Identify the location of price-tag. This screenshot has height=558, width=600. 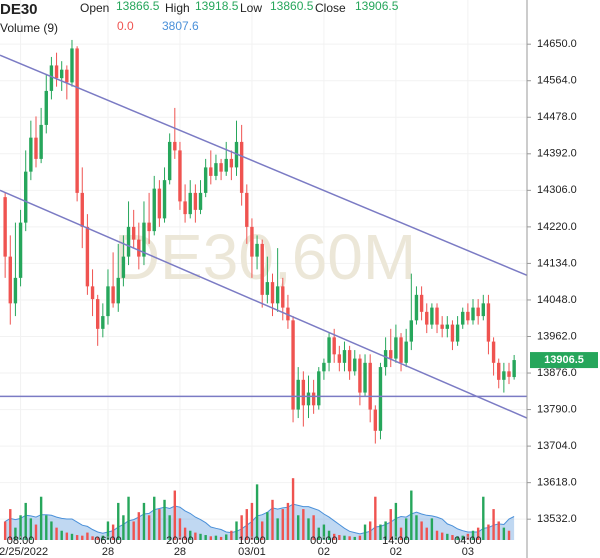
(564, 360).